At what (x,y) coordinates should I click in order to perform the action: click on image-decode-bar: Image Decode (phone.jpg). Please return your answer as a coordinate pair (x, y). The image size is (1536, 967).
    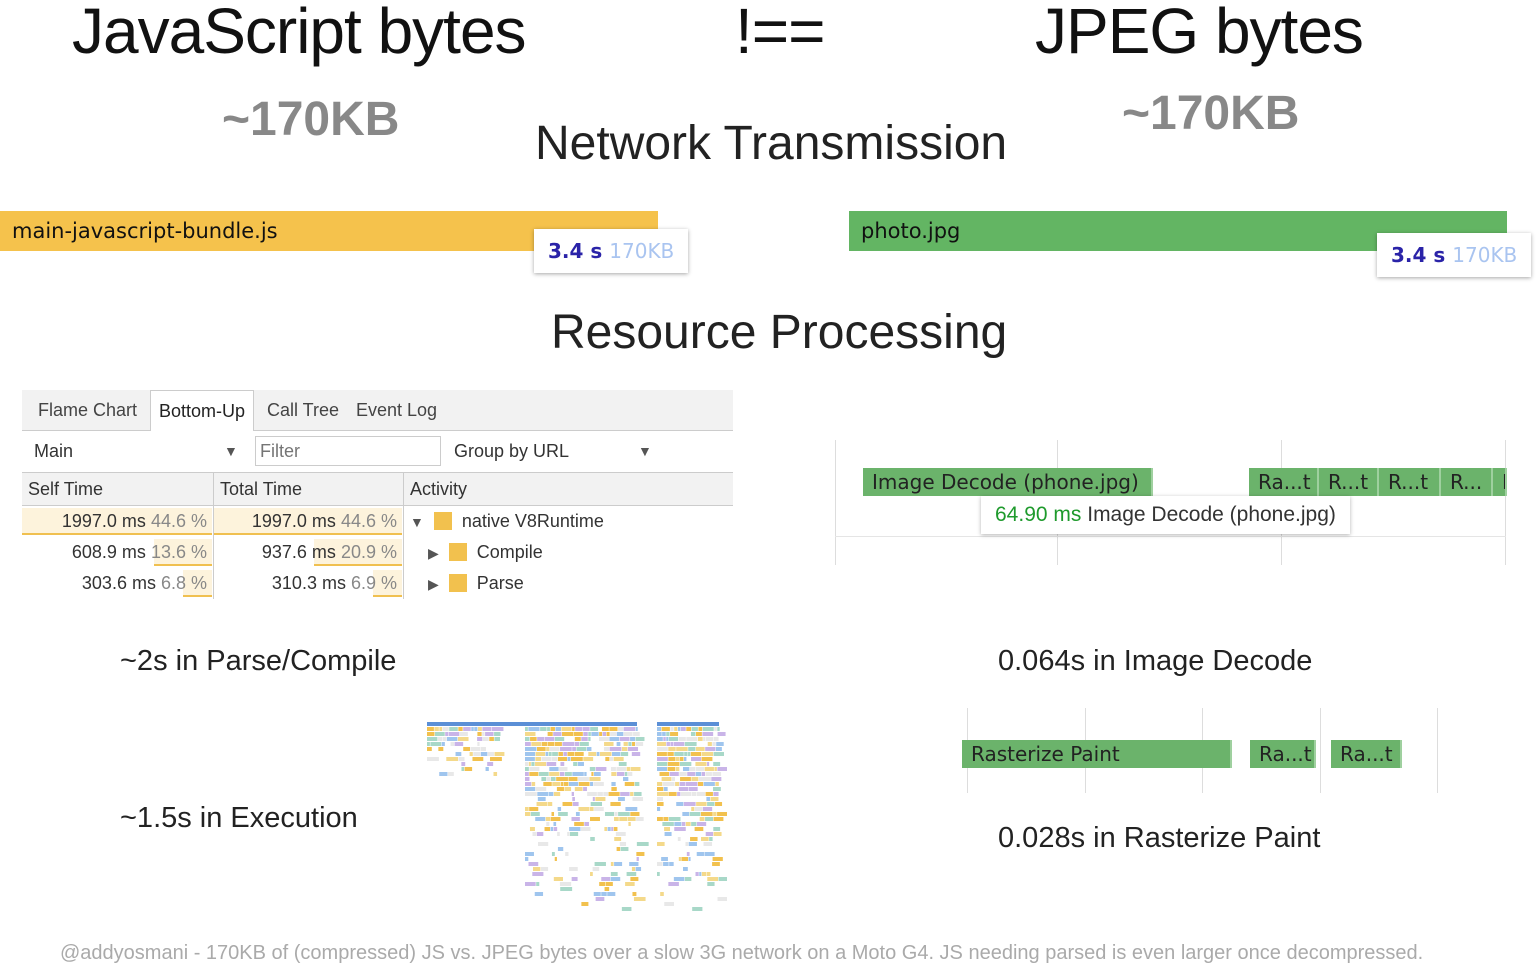
    Looking at the image, I should click on (1008, 482).